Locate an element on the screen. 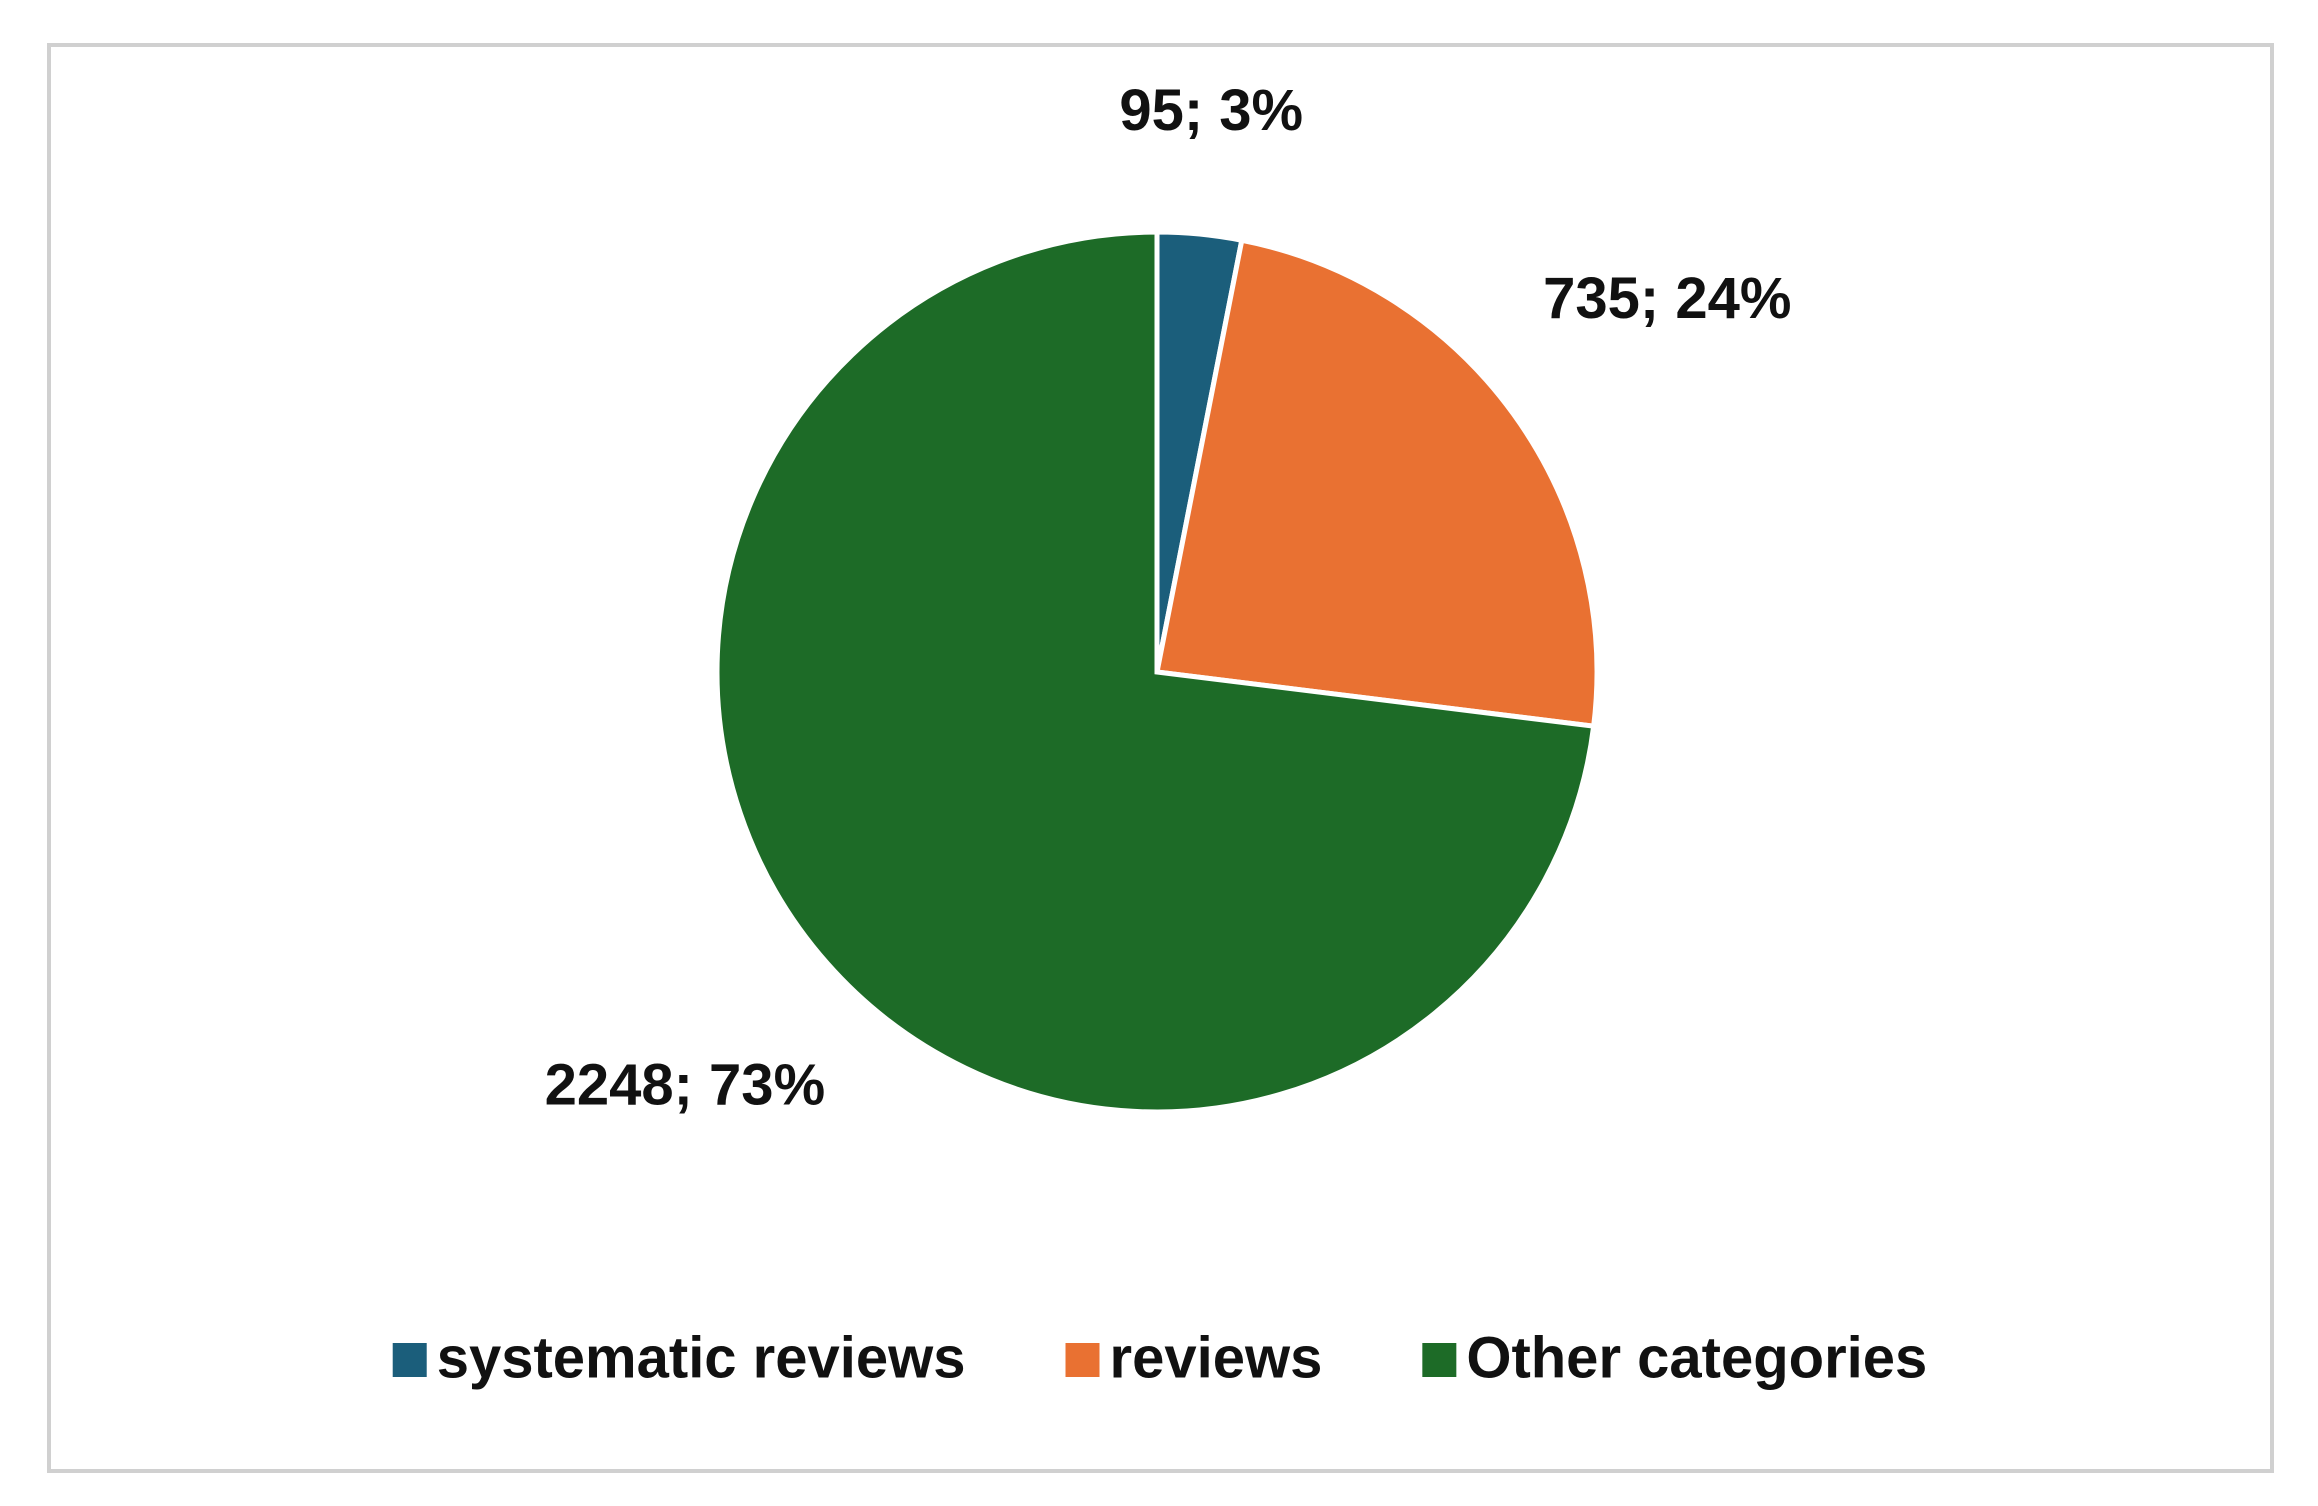 The height and width of the screenshot is (1506, 2318). data-label: 735; 24% is located at coordinates (1667, 298).